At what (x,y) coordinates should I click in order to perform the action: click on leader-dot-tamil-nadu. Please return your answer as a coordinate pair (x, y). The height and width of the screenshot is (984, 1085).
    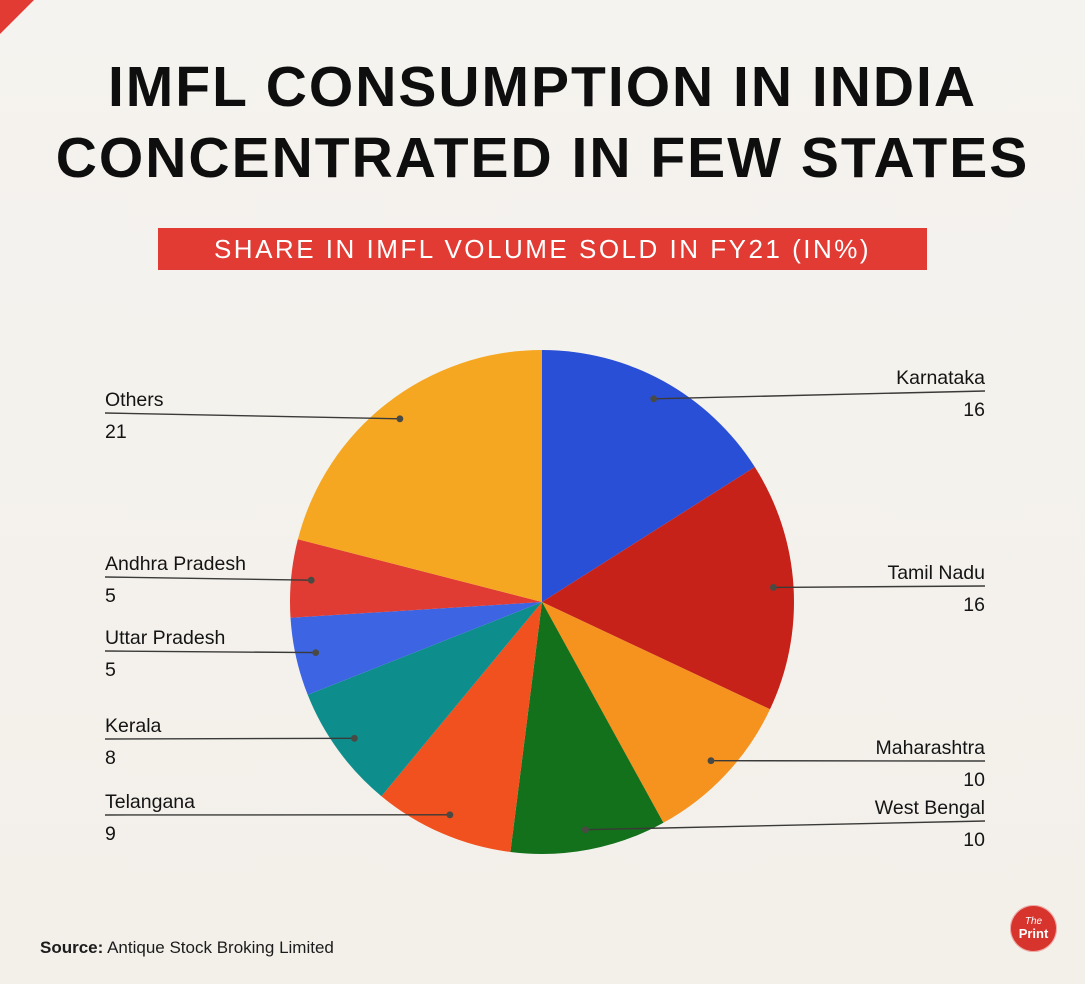
    Looking at the image, I should click on (773, 587).